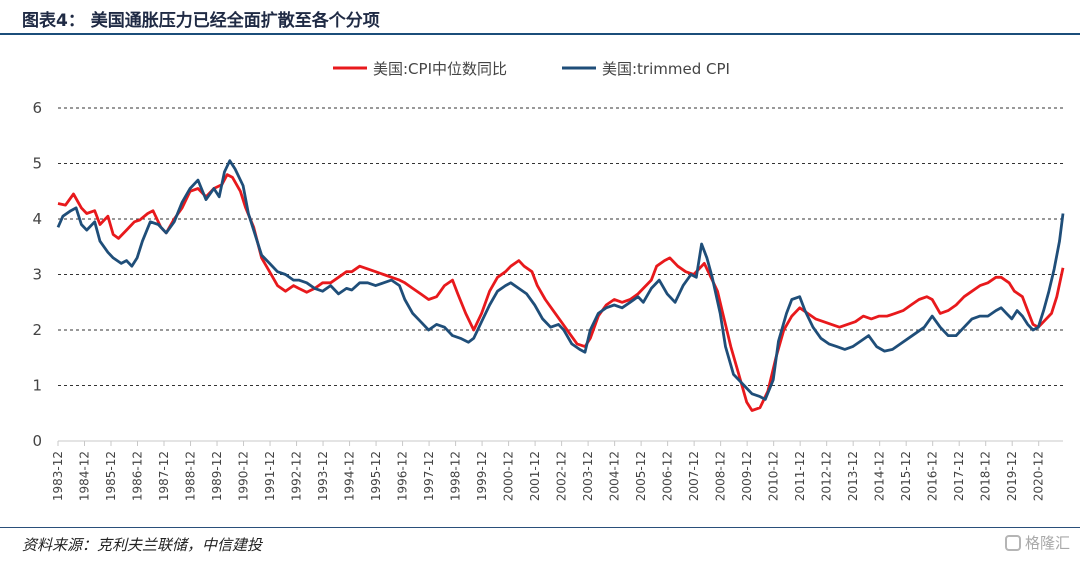  I want to click on x-tick-label: 2015-12, so click(906, 476).